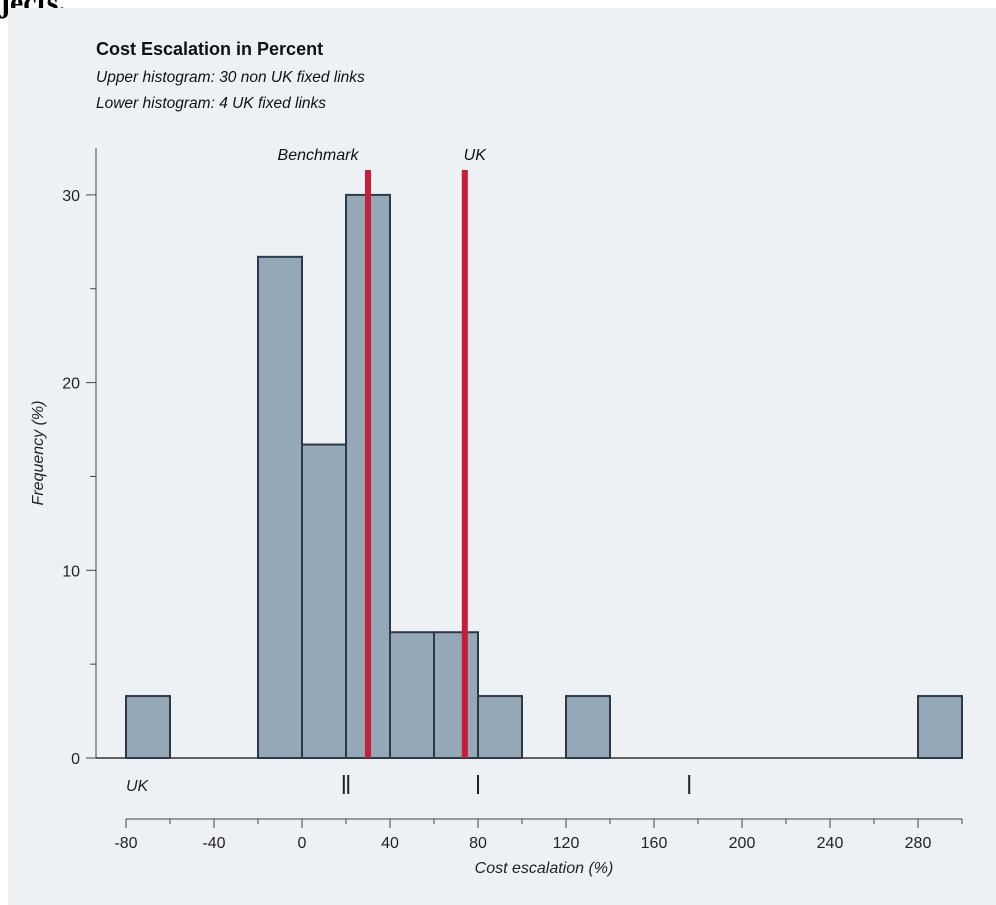 This screenshot has width=996, height=905. What do you see at coordinates (383, 452) in the screenshot?
I see `reference-lines-group: Benchmark UK` at bounding box center [383, 452].